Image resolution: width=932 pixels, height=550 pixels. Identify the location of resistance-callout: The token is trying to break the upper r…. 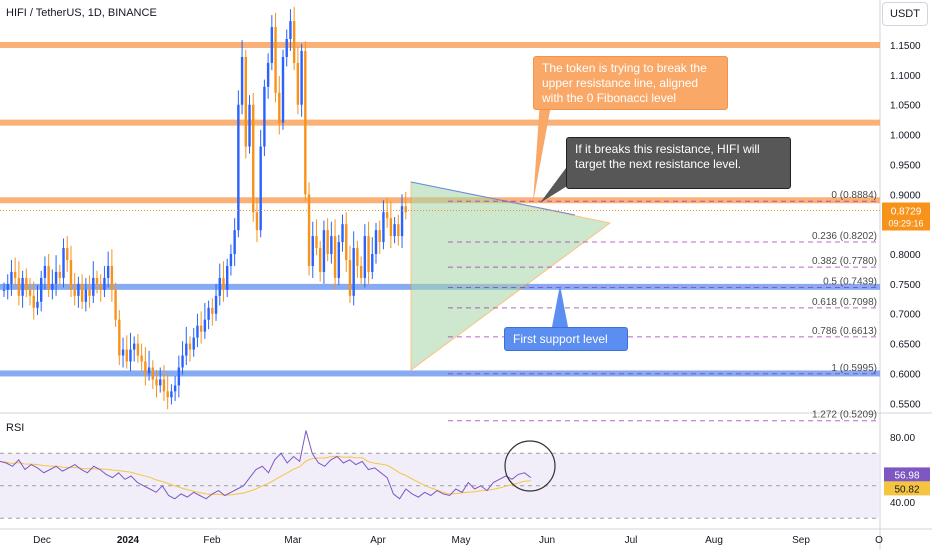
(630, 83).